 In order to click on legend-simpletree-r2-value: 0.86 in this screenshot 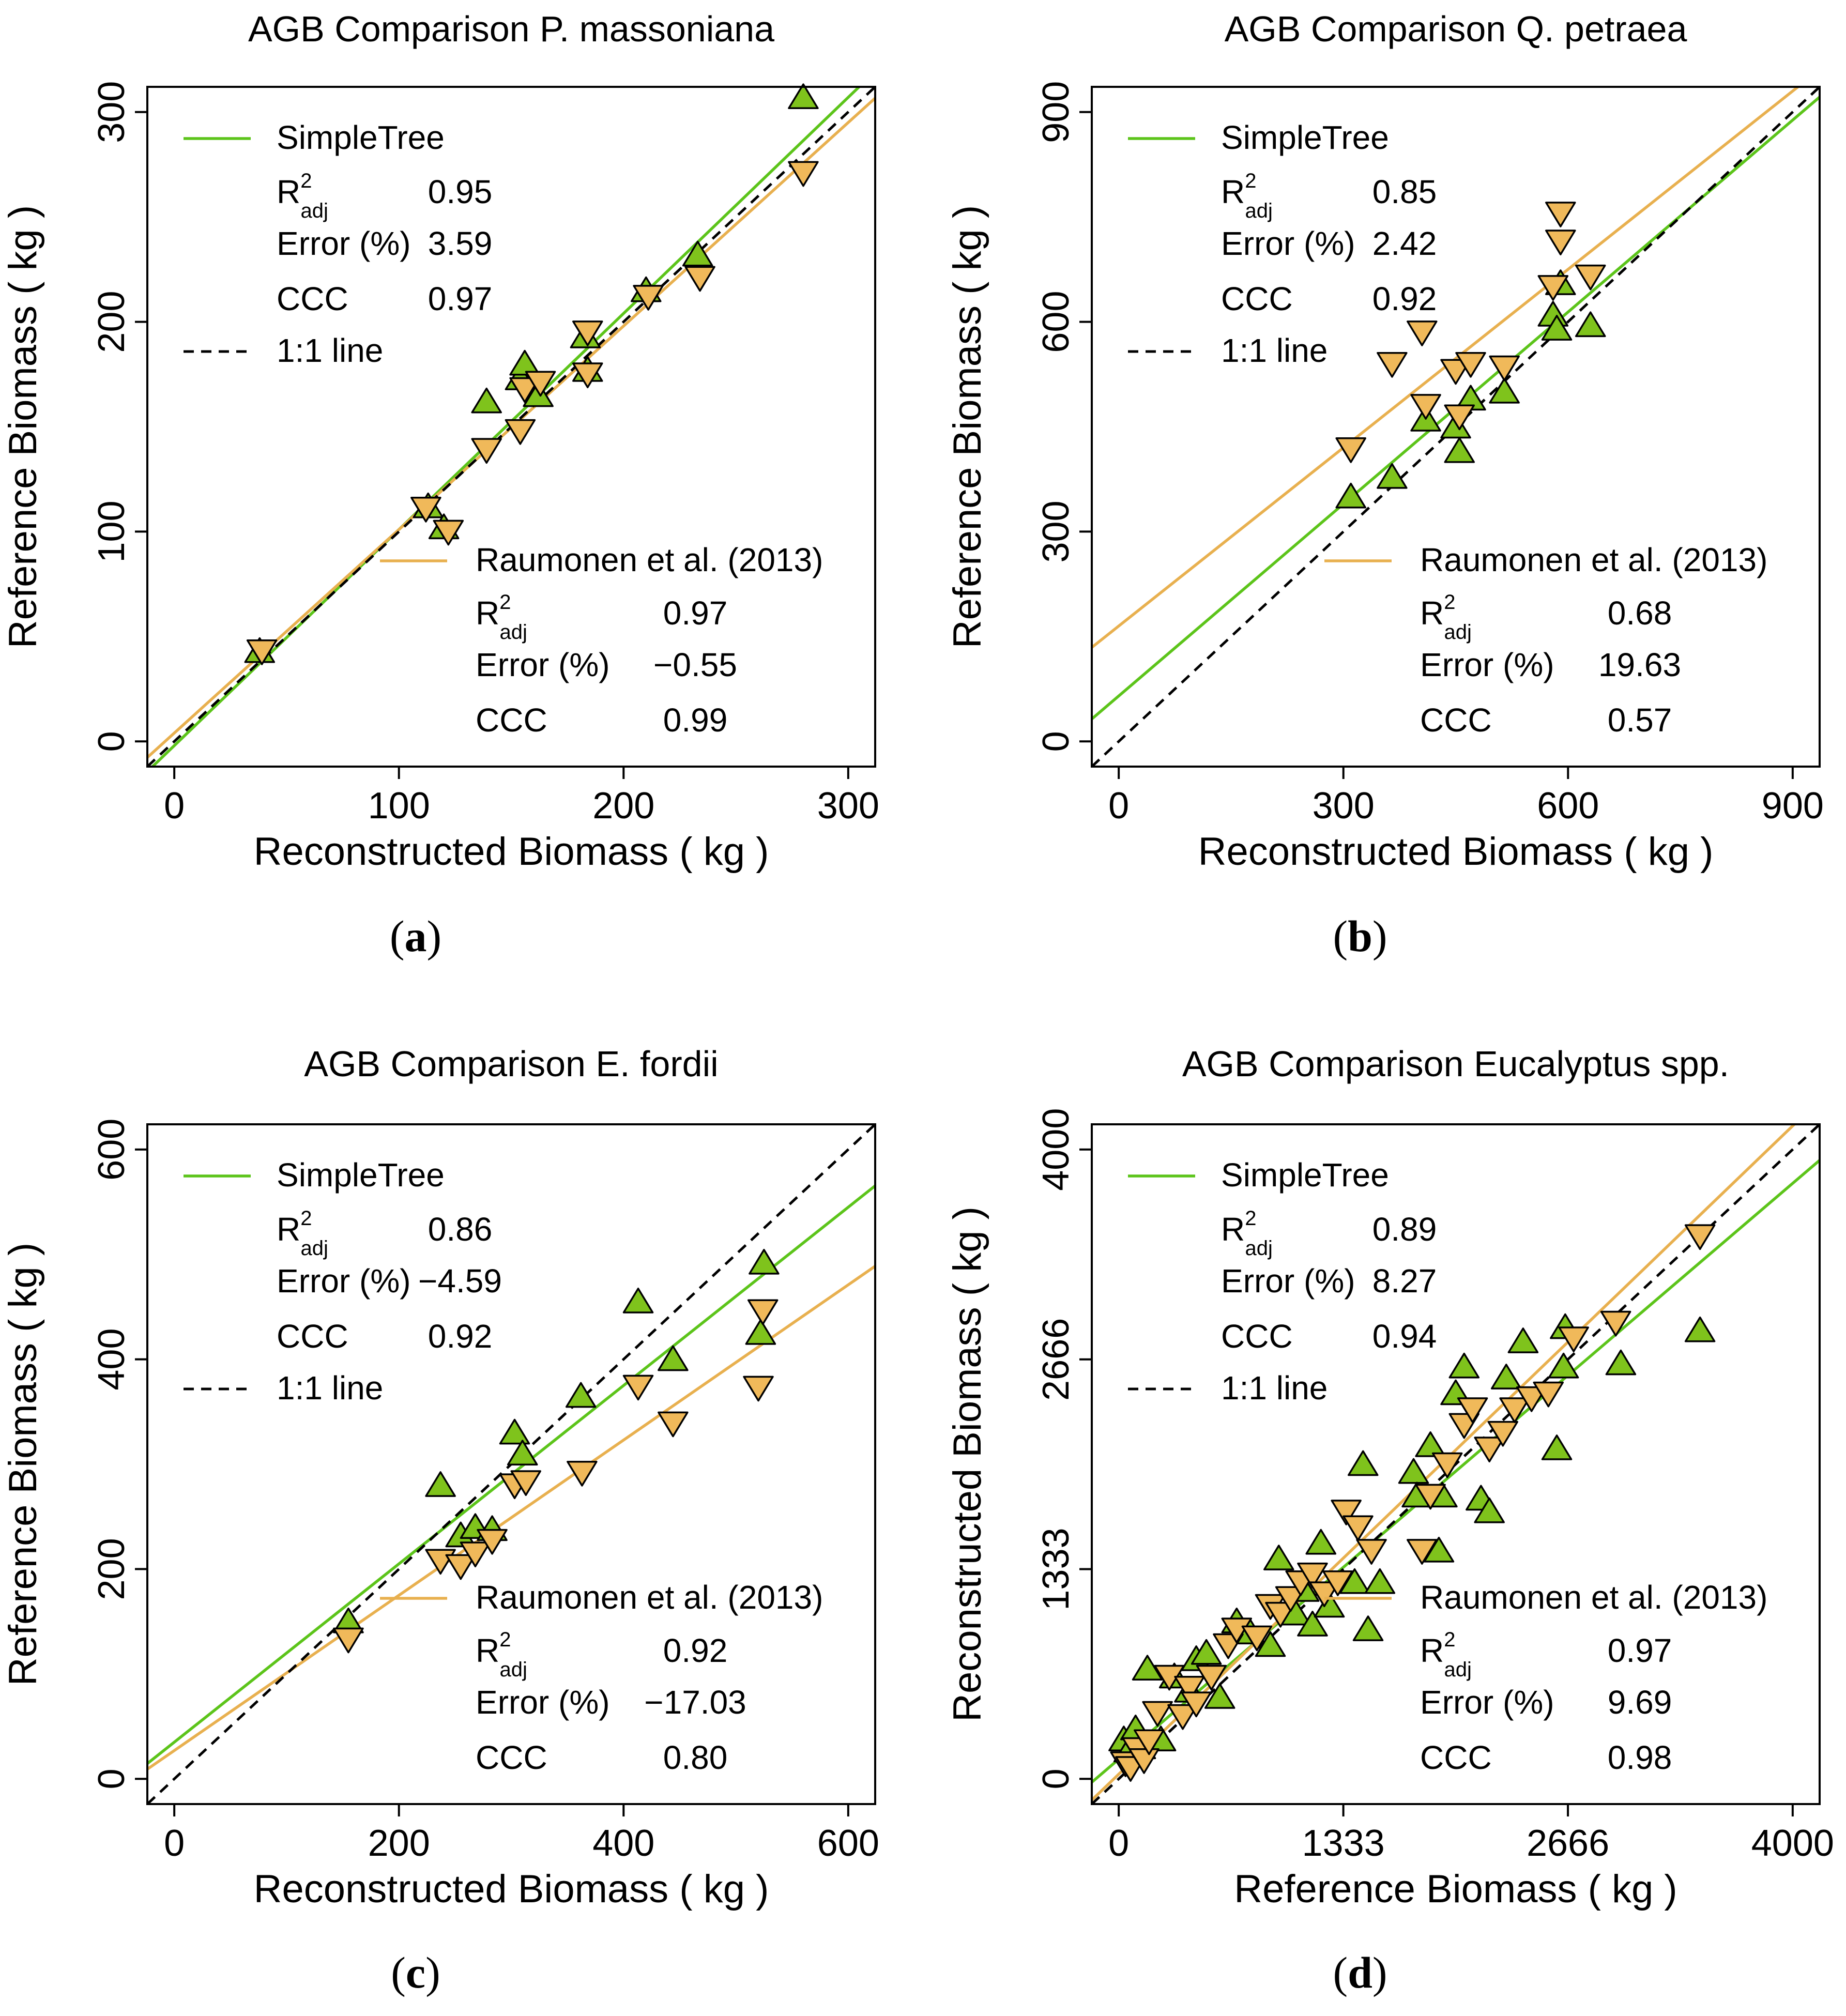, I will do `click(460, 1229)`.